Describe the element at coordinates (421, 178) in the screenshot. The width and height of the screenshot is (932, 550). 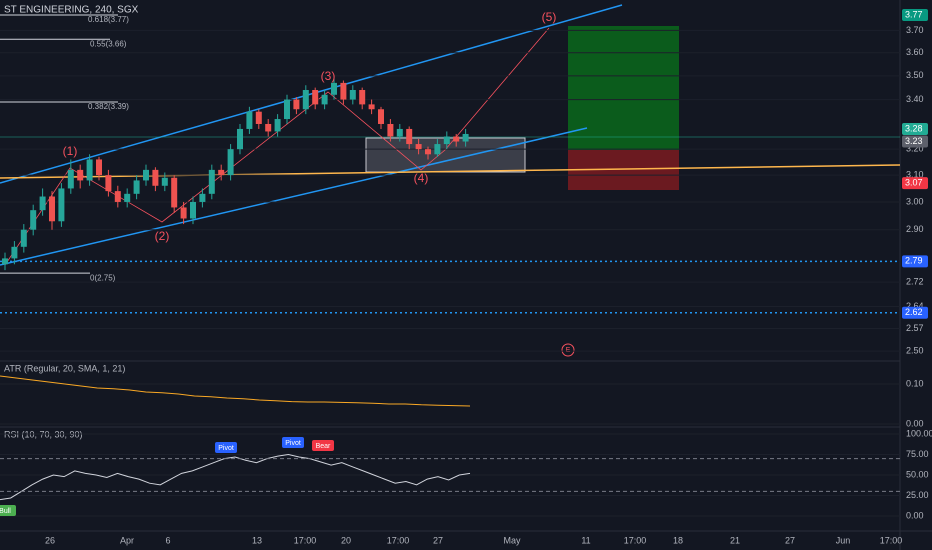
I see `wave-label: (4)` at that location.